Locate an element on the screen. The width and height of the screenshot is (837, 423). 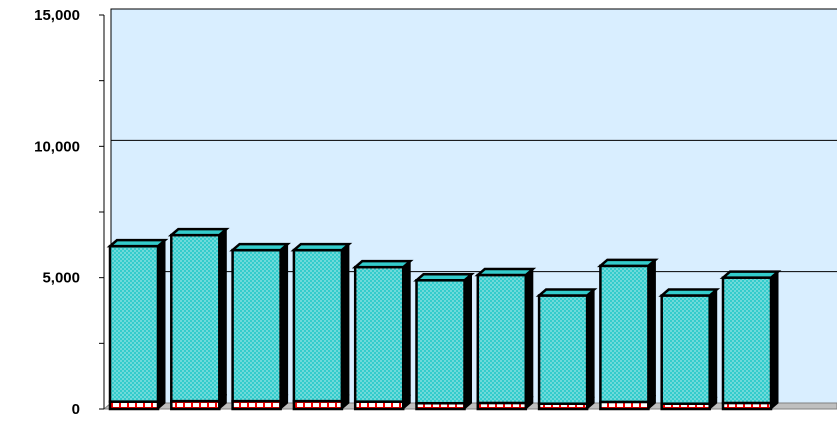
y-tick-label: 10,000 is located at coordinates (57, 146).